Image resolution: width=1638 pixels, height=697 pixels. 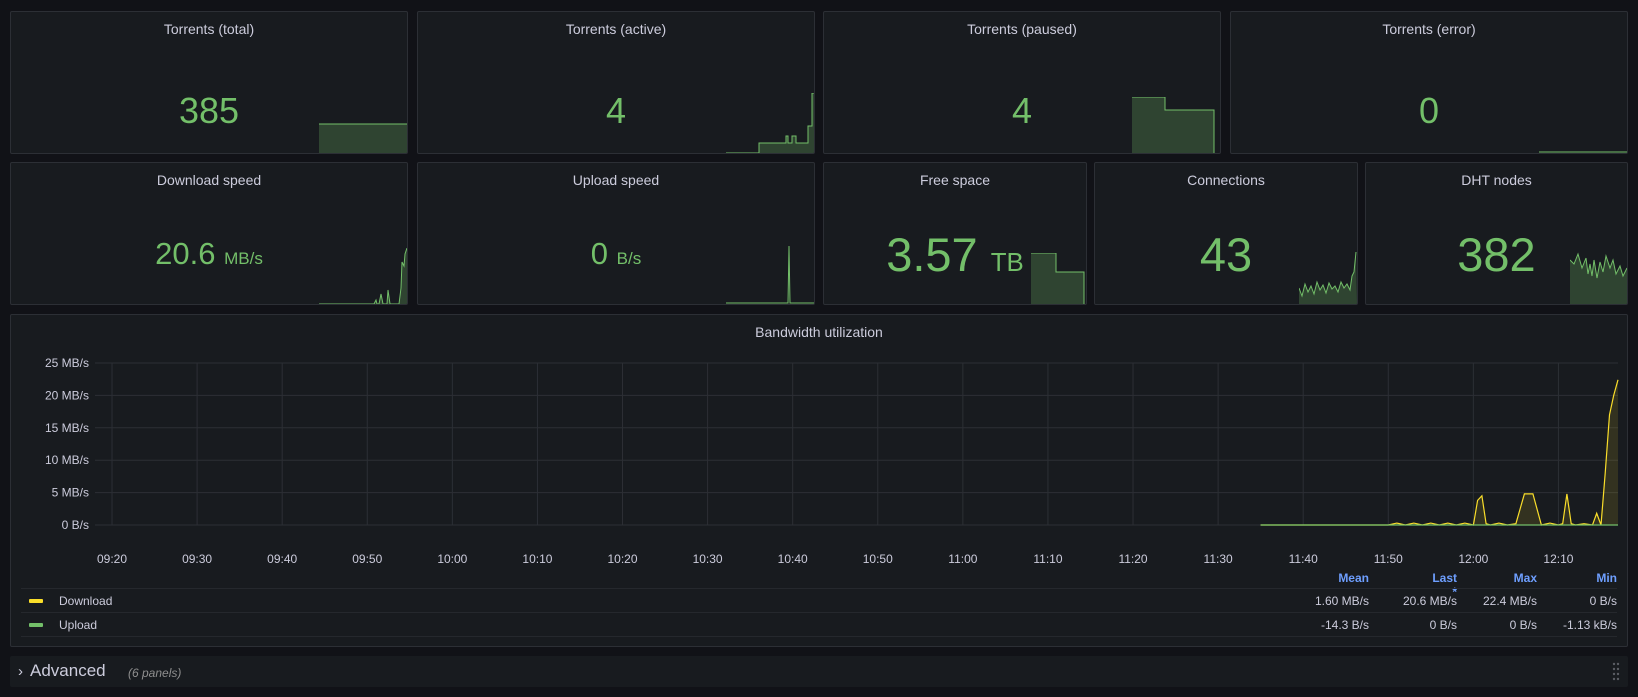 I want to click on stat-panel-torrents-paused: Torrents (paused) 4, so click(x=1022, y=82).